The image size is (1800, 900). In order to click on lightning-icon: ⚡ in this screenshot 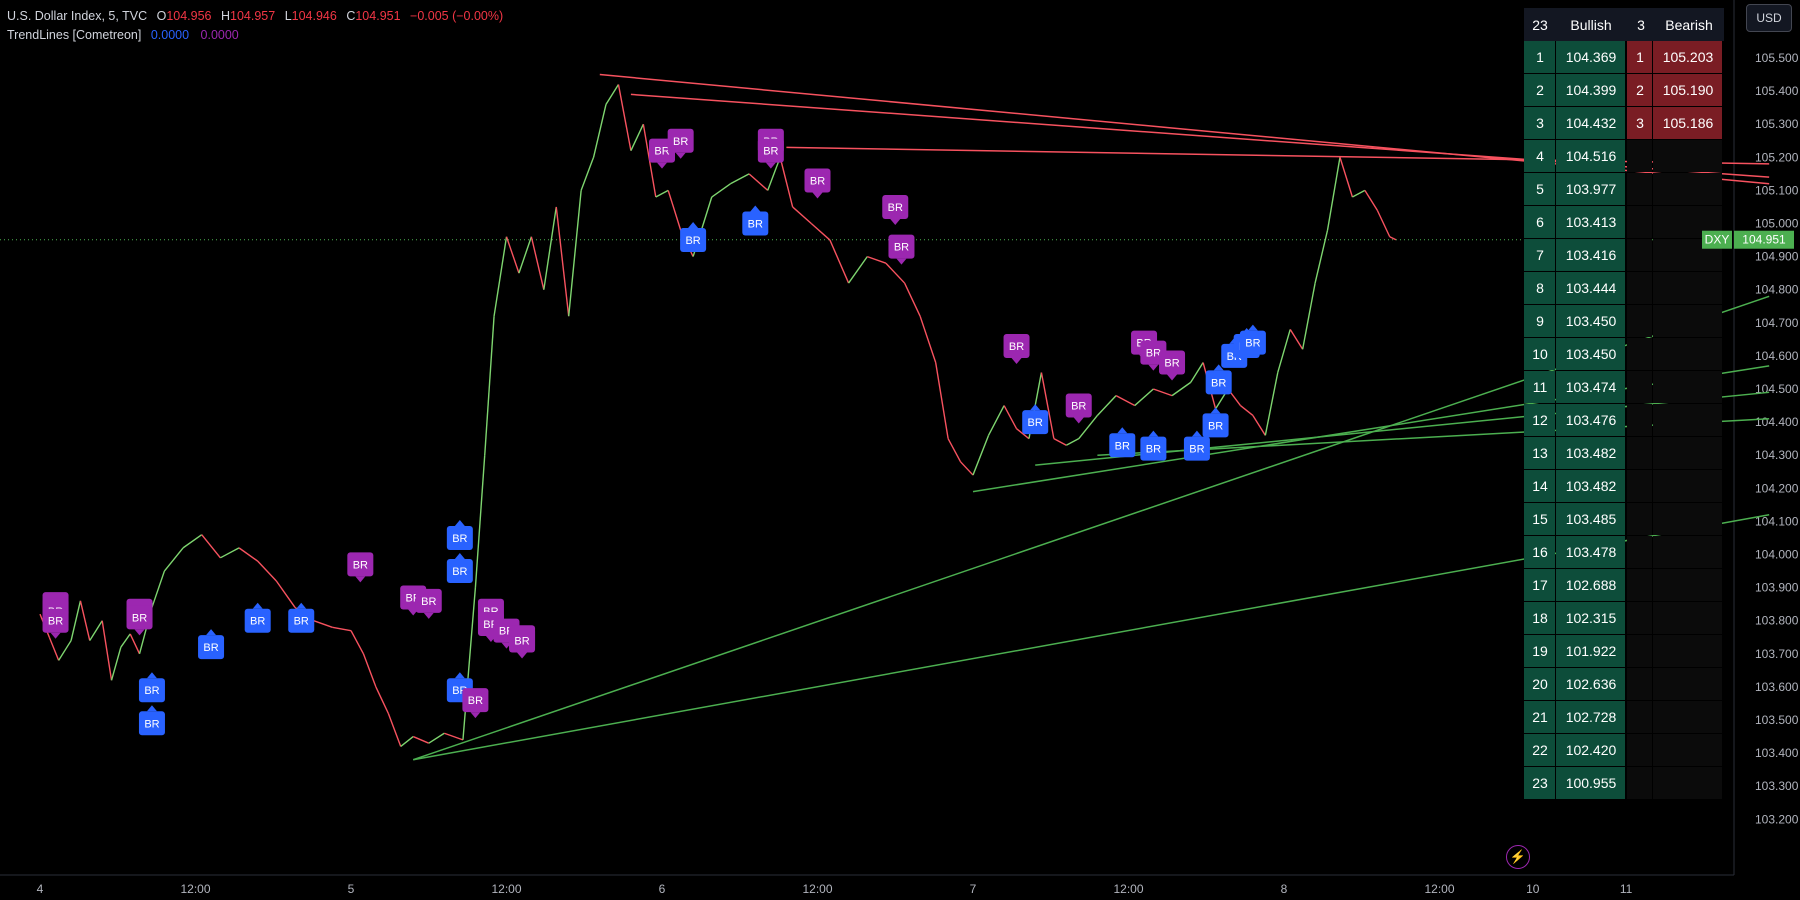, I will do `click(1518, 857)`.